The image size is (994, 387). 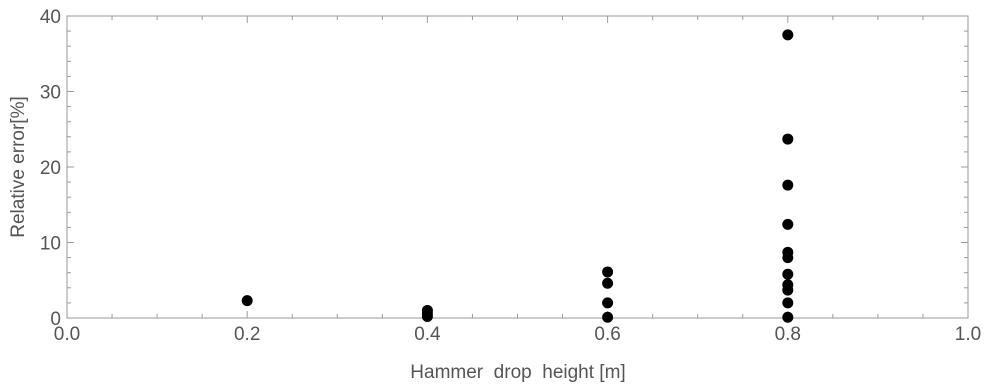 I want to click on x-tick-label: 0.4, so click(x=427, y=334).